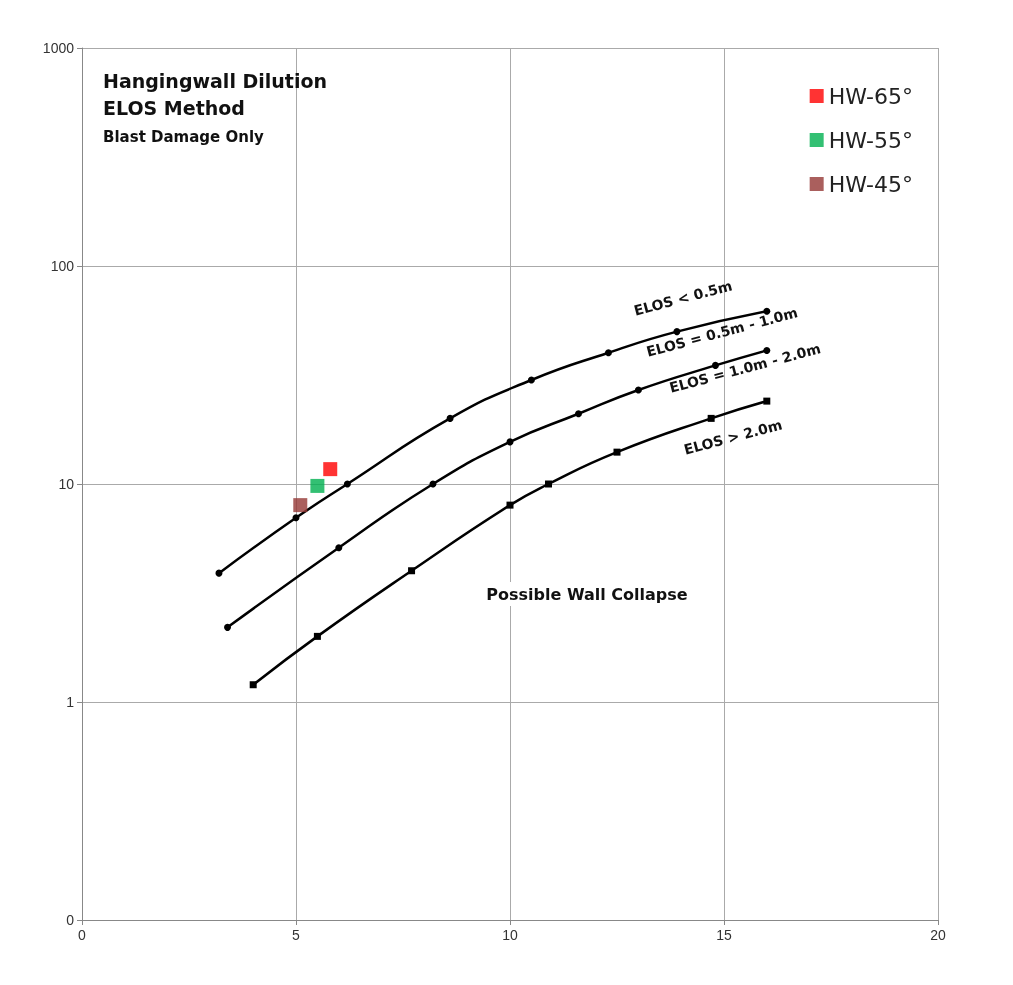  Describe the element at coordinates (724, 935) in the screenshot. I see `x-tick-label: 15` at that location.